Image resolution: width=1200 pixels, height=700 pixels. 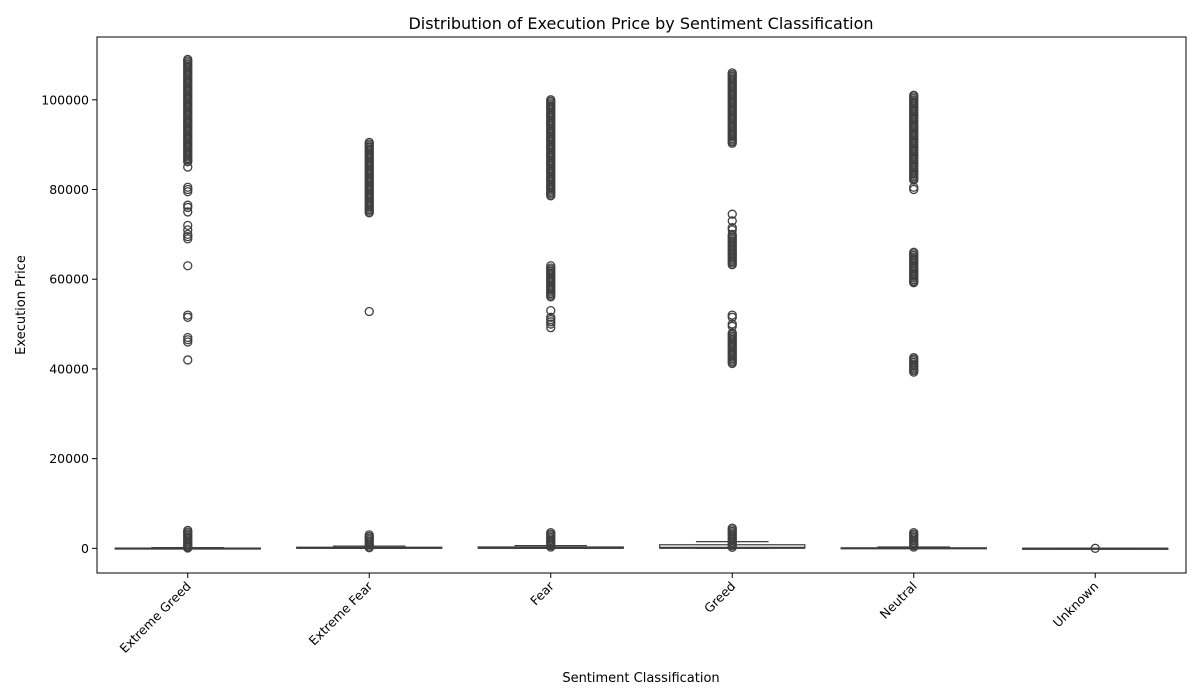 I want to click on y-tick-label: 40000, so click(x=69, y=368).